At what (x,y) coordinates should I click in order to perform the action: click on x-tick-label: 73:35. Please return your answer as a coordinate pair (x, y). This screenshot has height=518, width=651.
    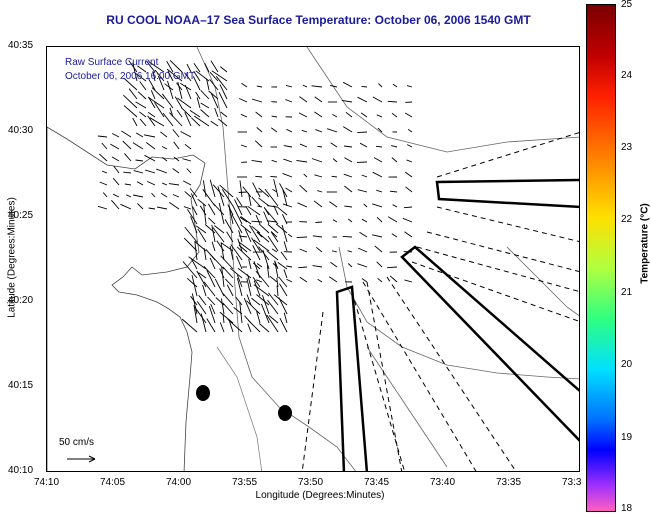
    Looking at the image, I should click on (509, 482).